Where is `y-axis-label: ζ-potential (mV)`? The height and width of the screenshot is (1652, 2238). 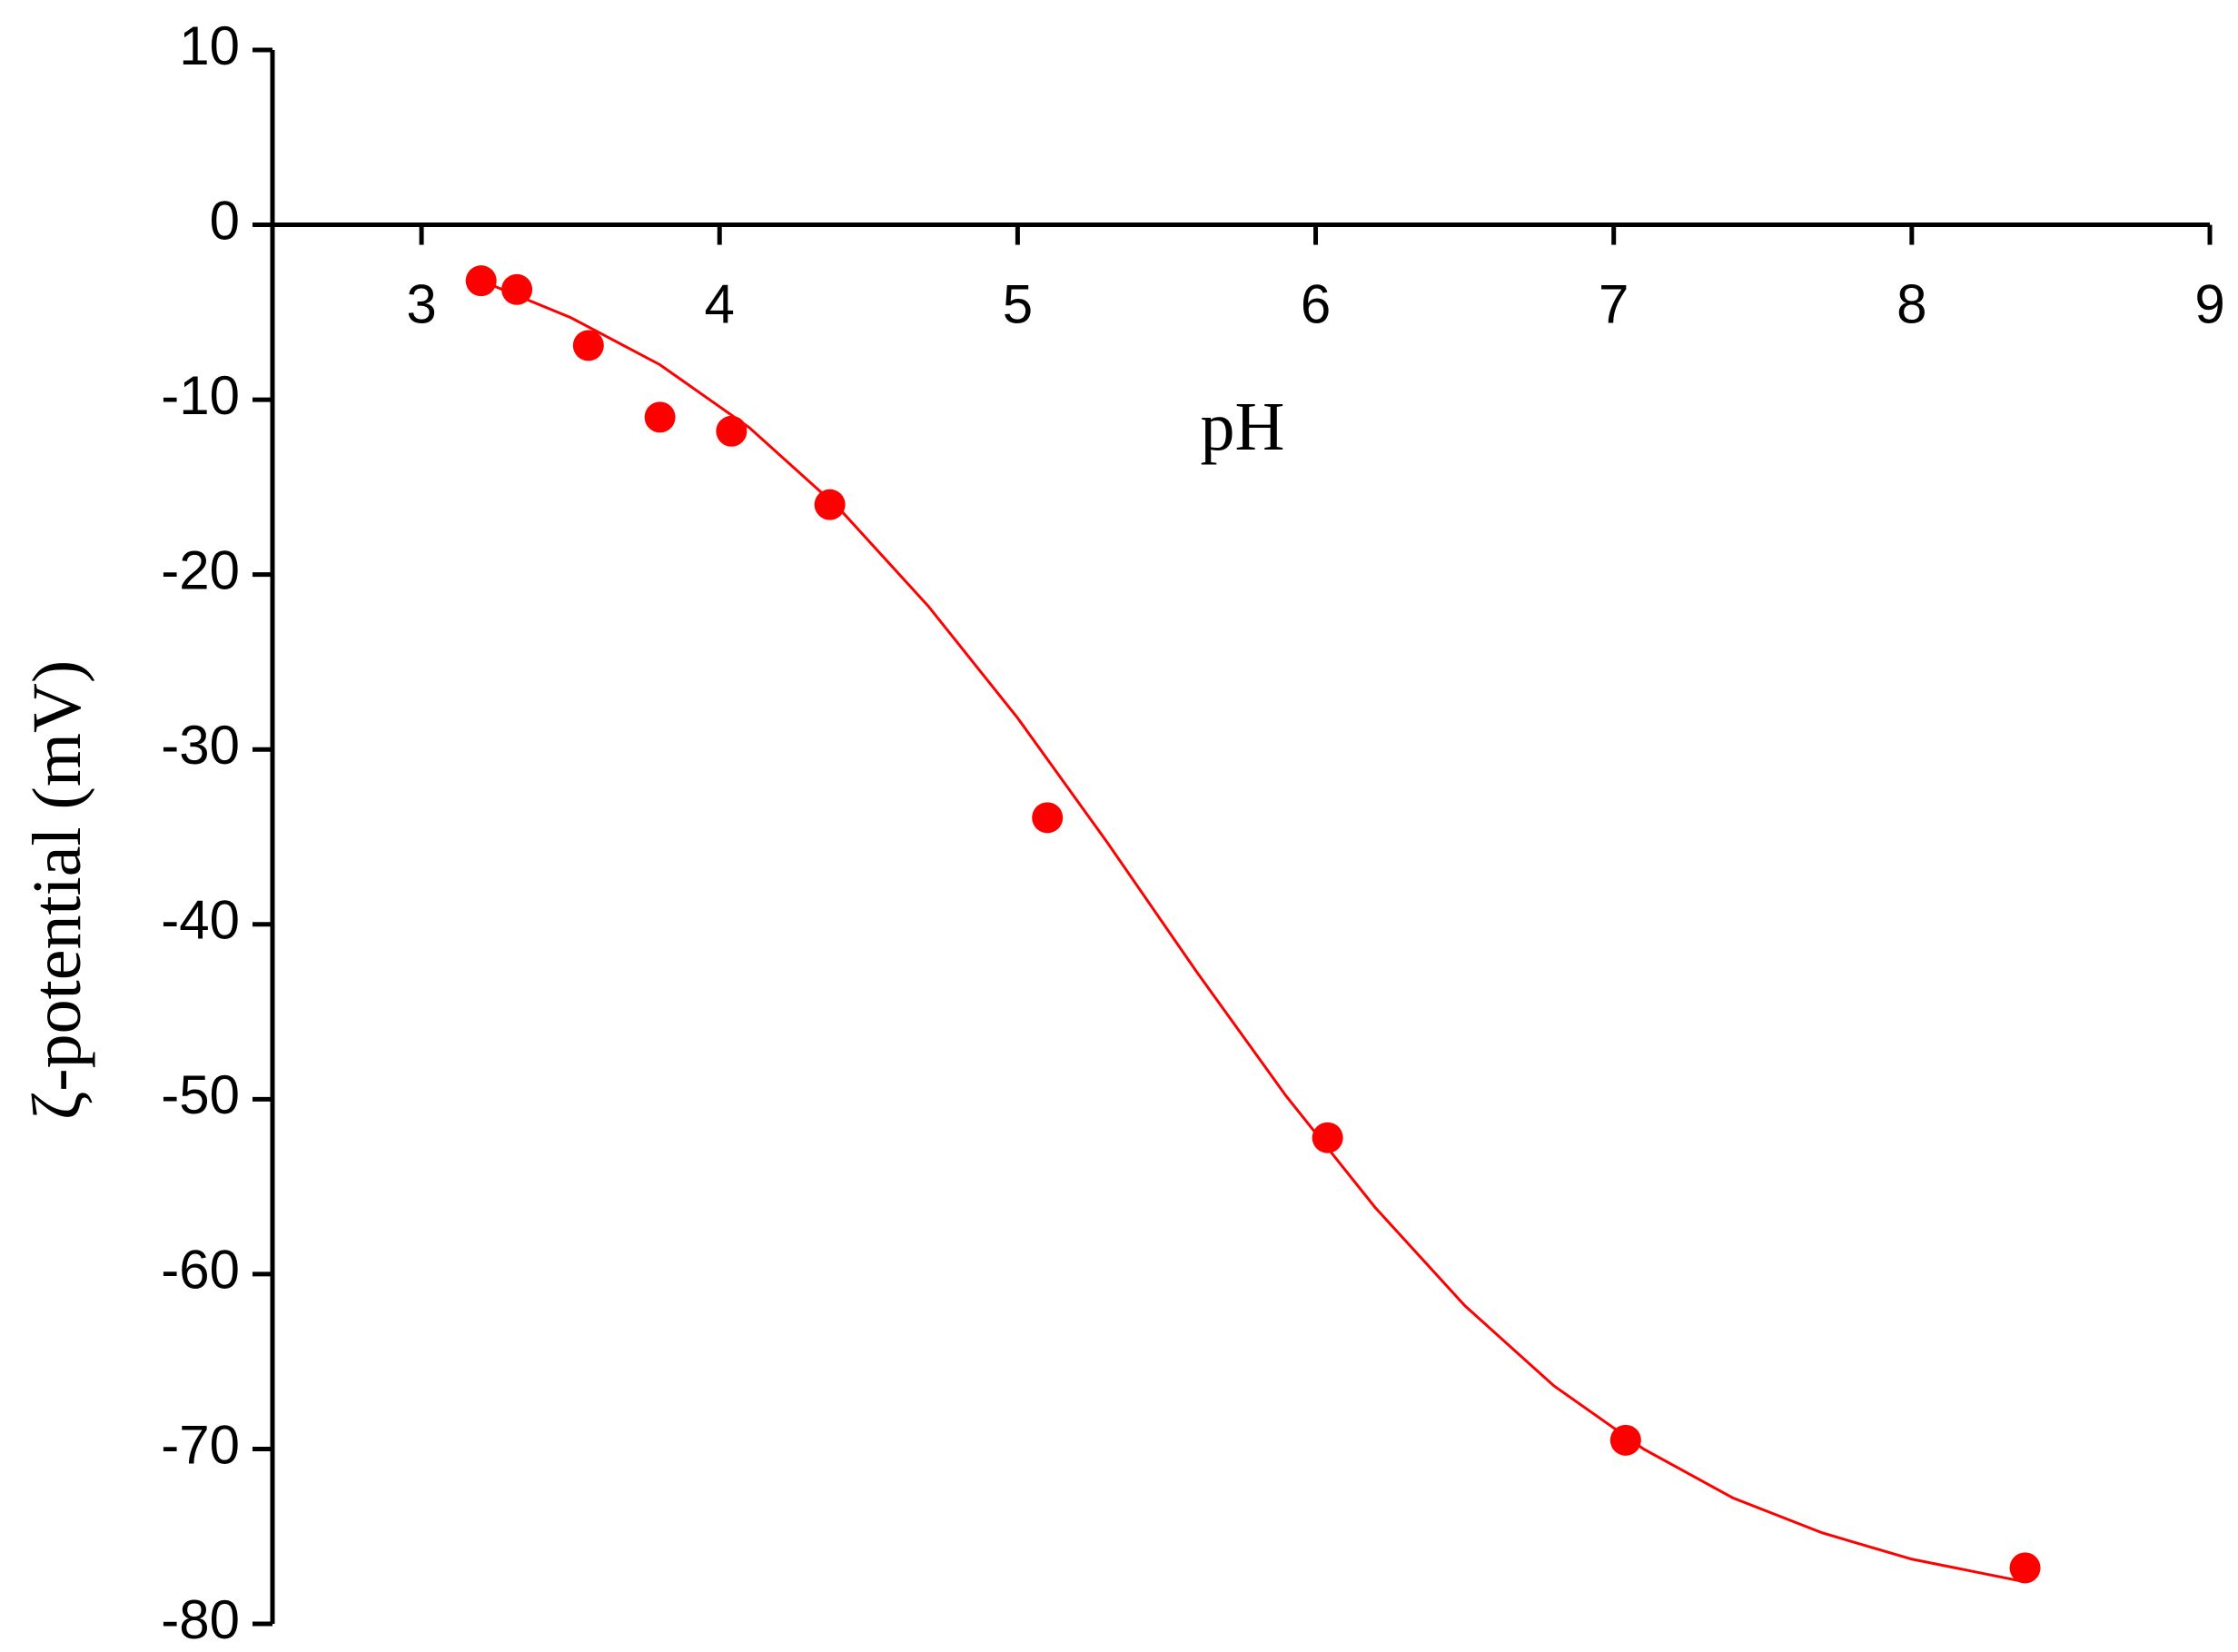
y-axis-label: ζ-potential (mV) is located at coordinates (57, 890).